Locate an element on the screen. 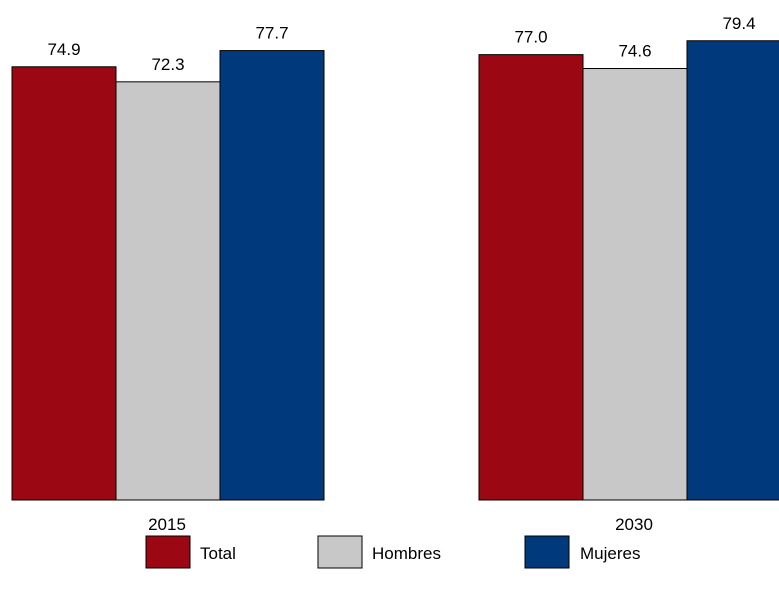 The image size is (779, 594). category-label-2030: 2030 is located at coordinates (634, 524).